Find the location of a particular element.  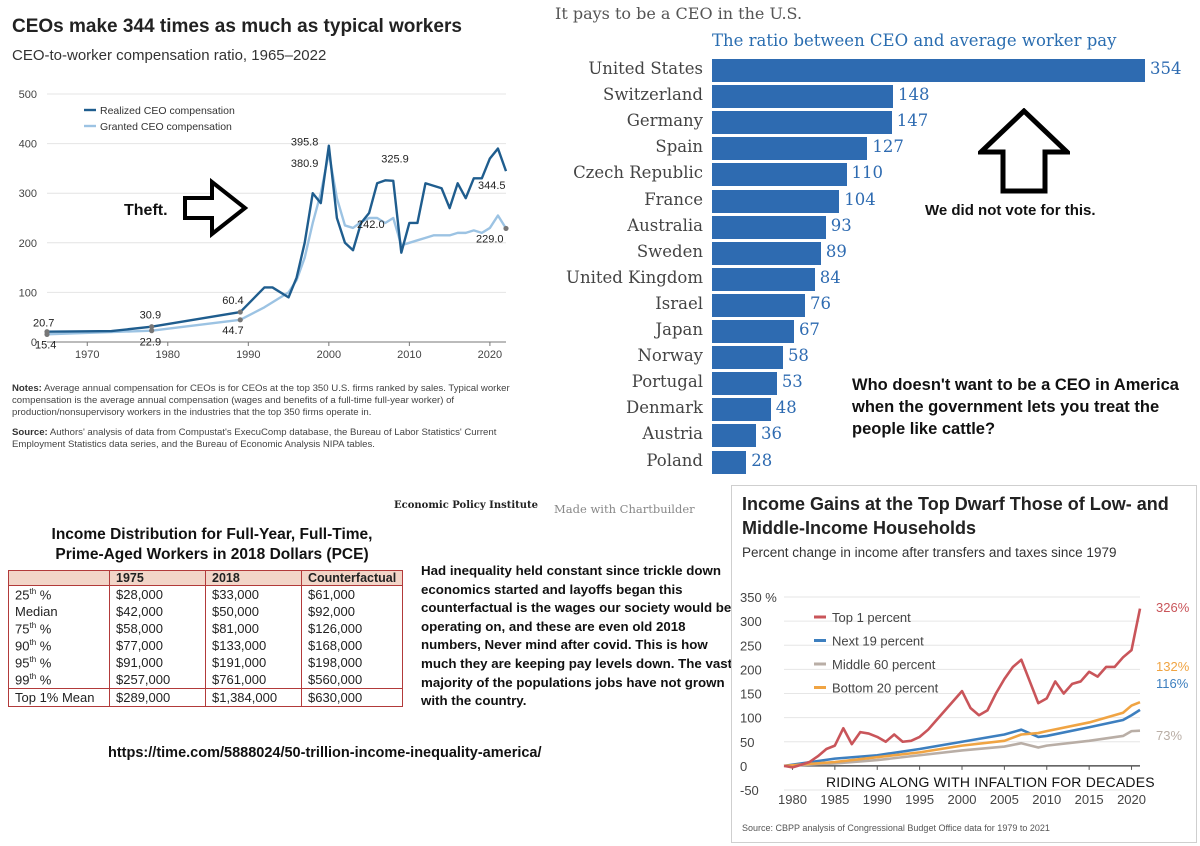

data-label: 395.8 is located at coordinates (305, 143).